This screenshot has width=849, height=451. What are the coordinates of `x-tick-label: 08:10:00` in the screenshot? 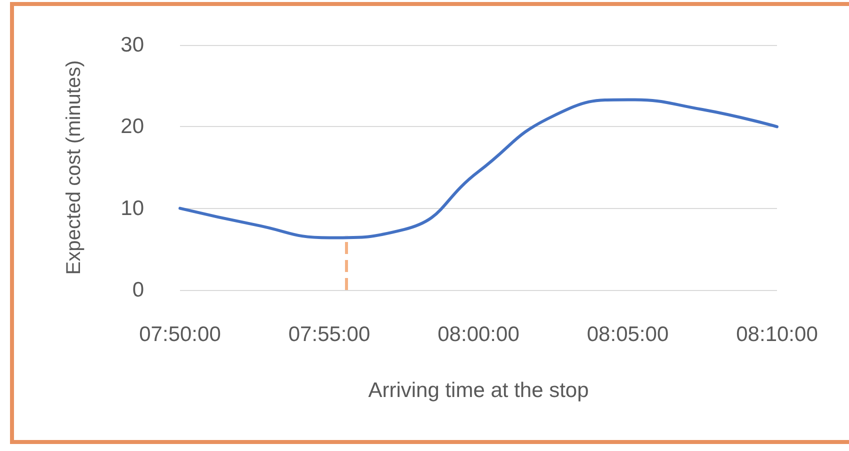 It's located at (777, 334).